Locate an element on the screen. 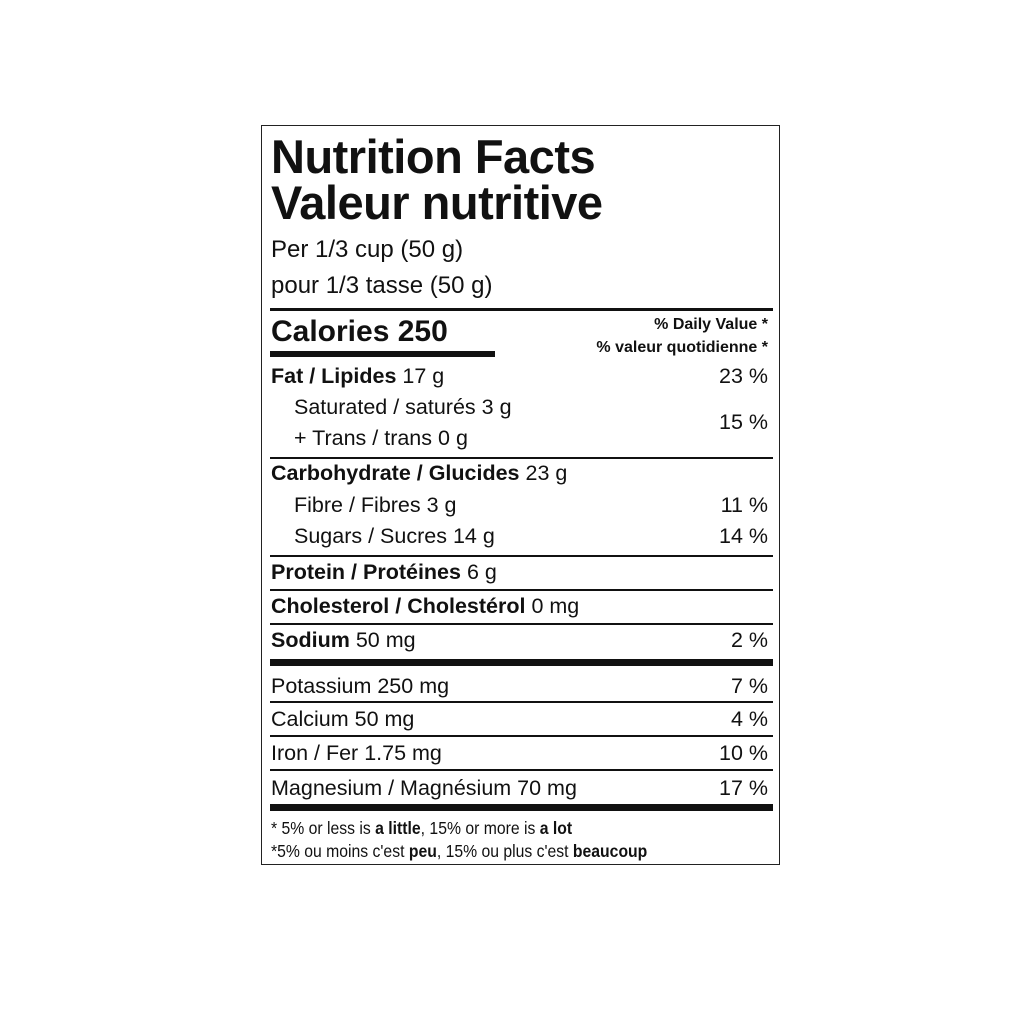 Image resolution: width=1024 pixels, height=1025 pixels. serving-size-fr: pour 1/3 tasse (50 g) is located at coordinates (382, 285).